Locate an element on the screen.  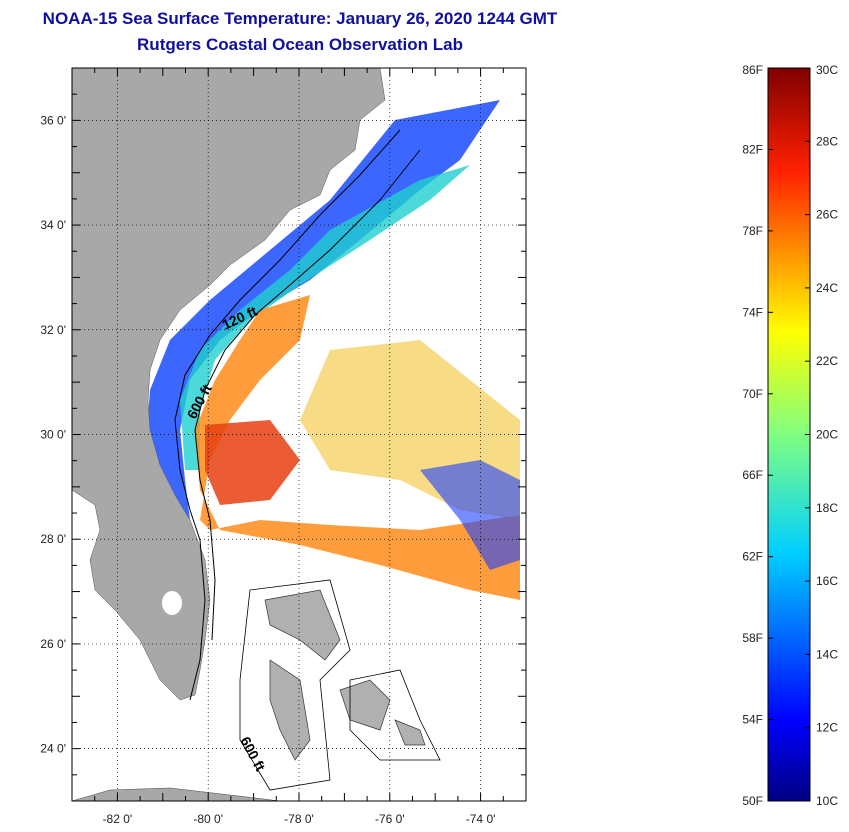
colorbar-fahrenheit-label: 86F is located at coordinates (752, 70).